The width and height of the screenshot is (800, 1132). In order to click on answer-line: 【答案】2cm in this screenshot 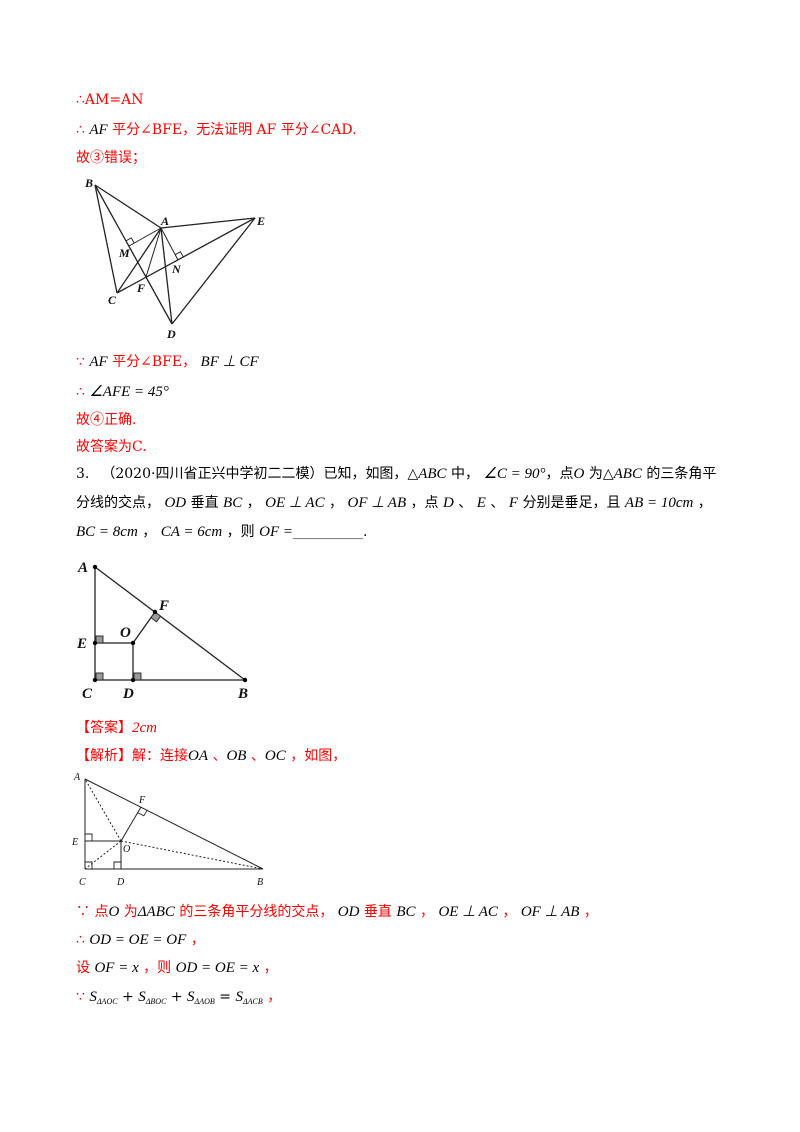, I will do `click(116, 728)`.